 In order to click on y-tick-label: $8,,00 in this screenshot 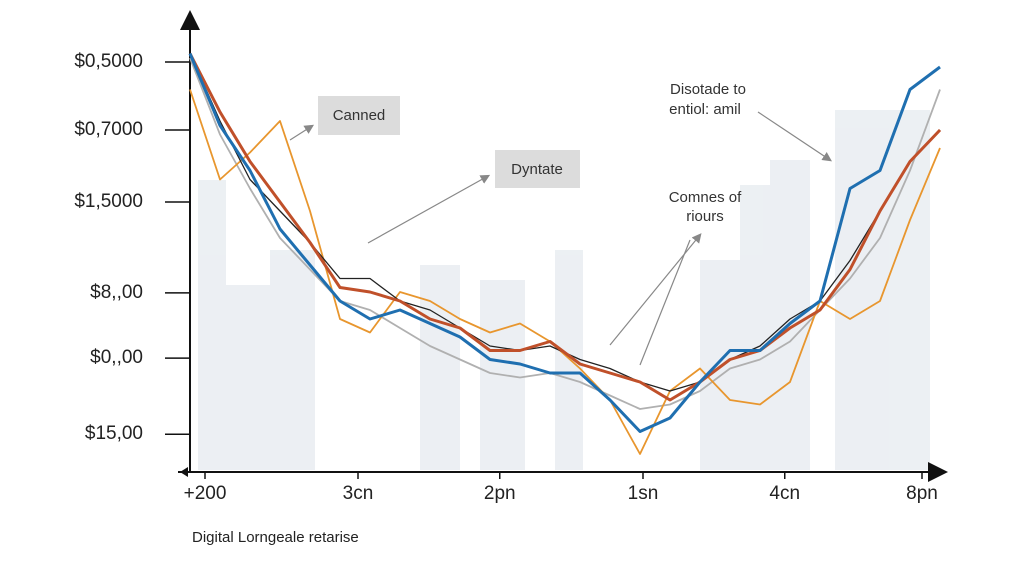, I will do `click(116, 292)`.